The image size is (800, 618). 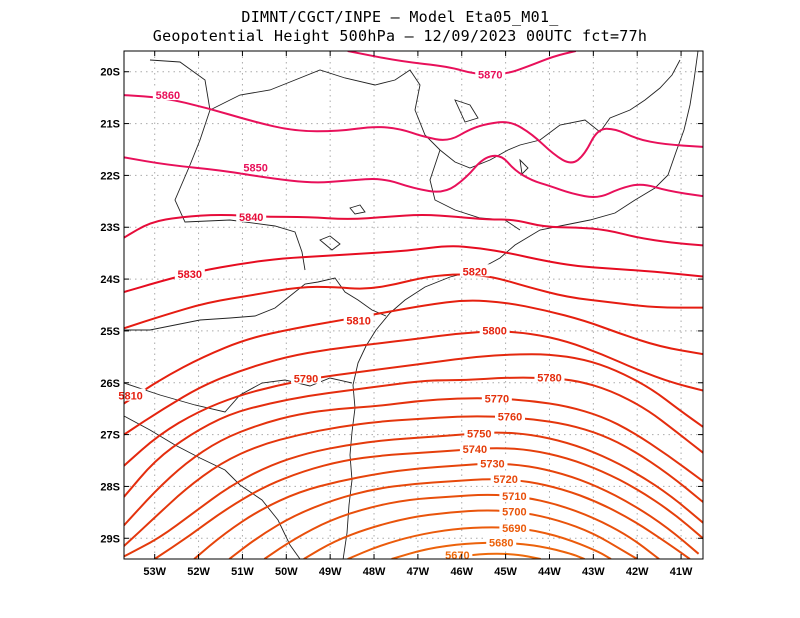 I want to click on lat-tick-label: 25S, so click(x=110, y=332).